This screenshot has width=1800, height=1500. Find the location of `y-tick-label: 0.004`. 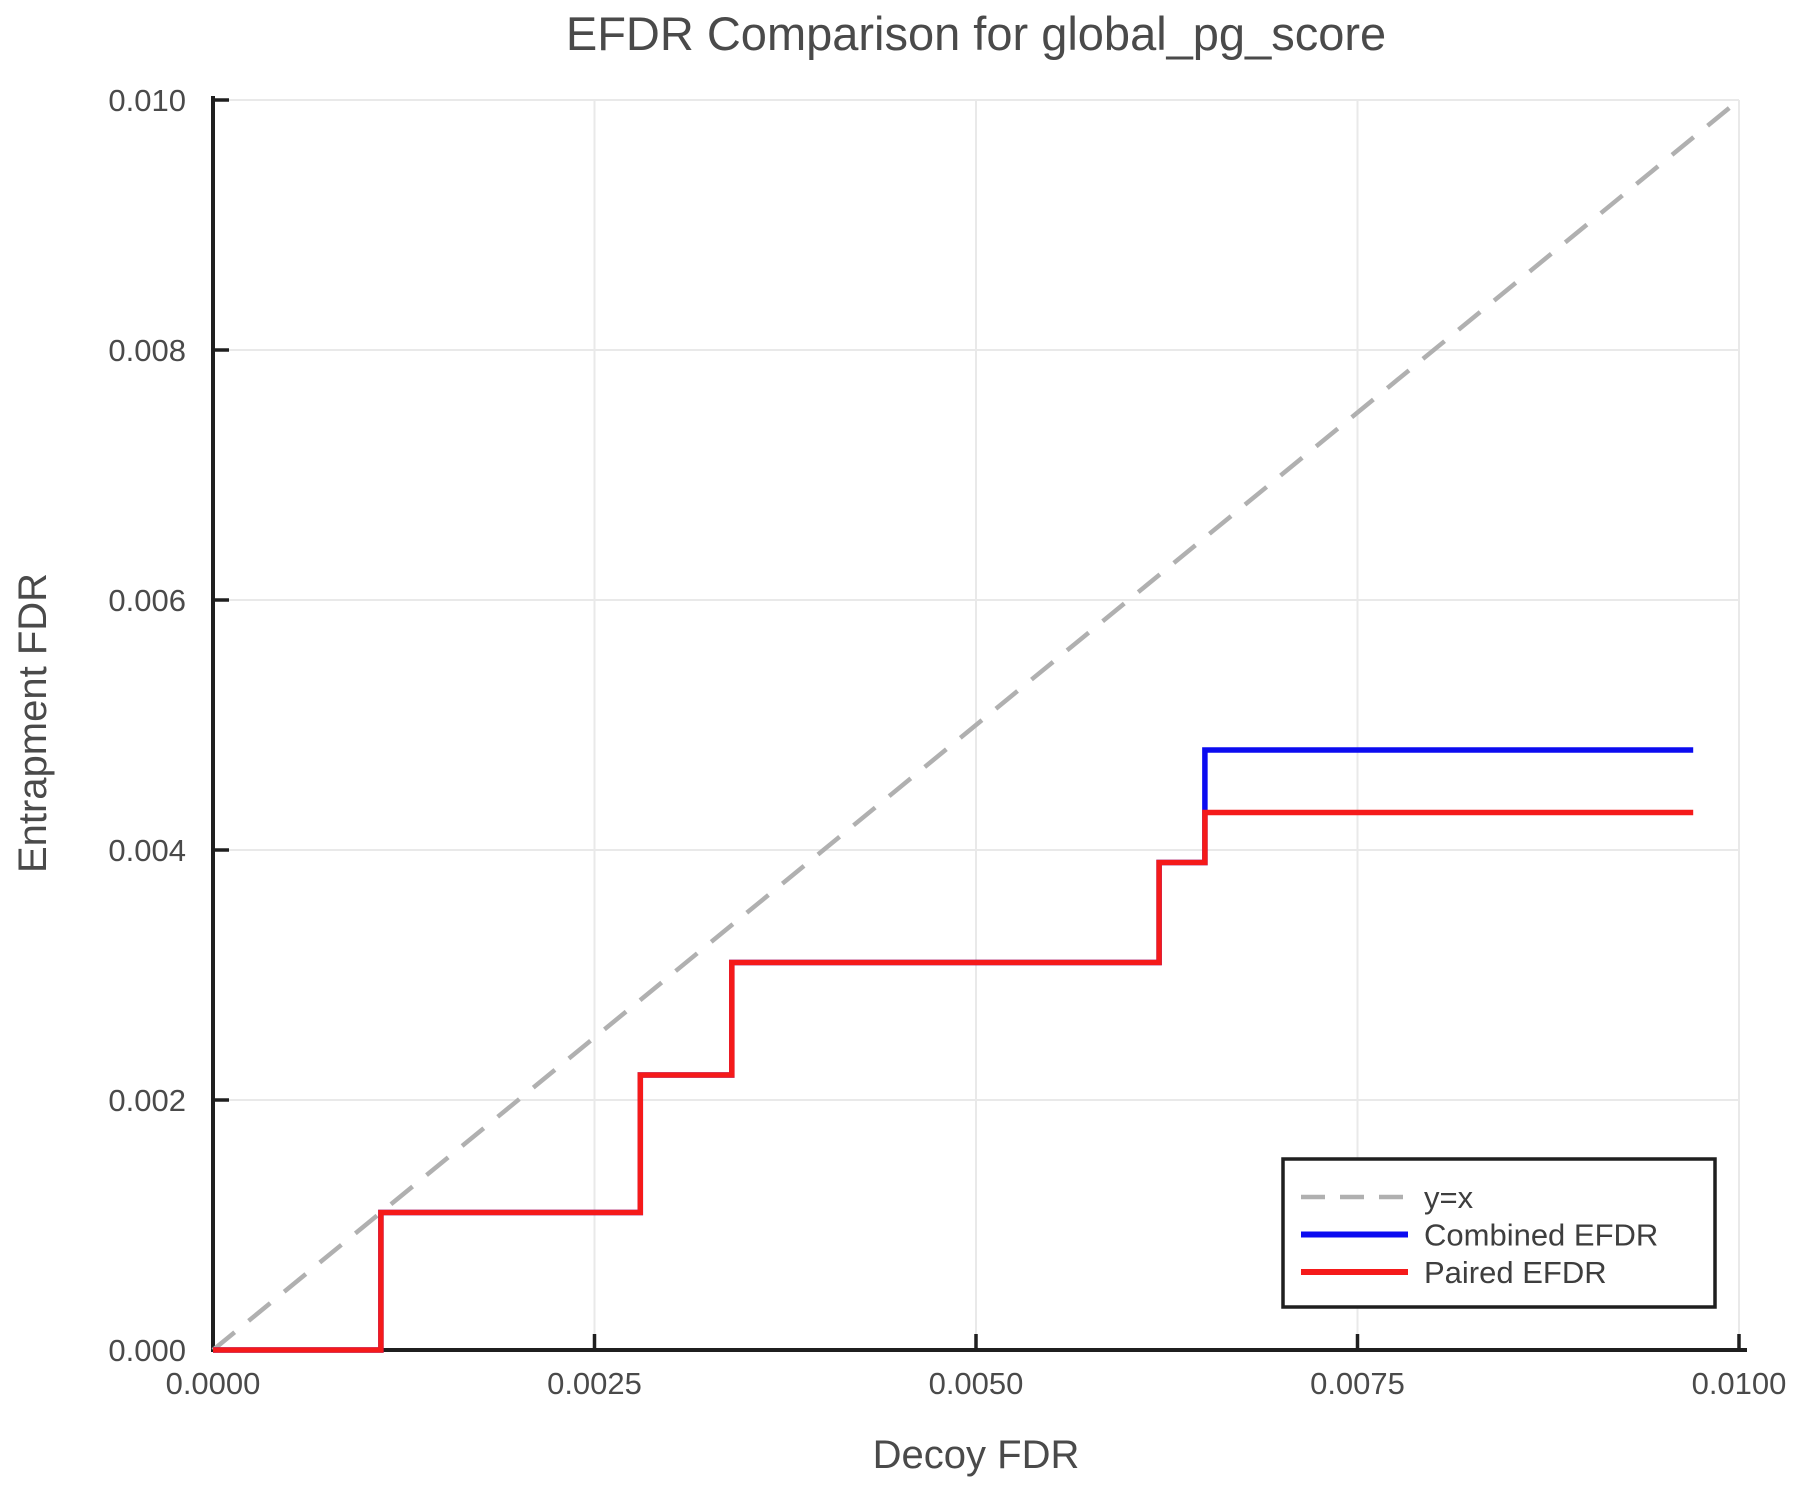

y-tick-label: 0.004 is located at coordinates (147, 850).